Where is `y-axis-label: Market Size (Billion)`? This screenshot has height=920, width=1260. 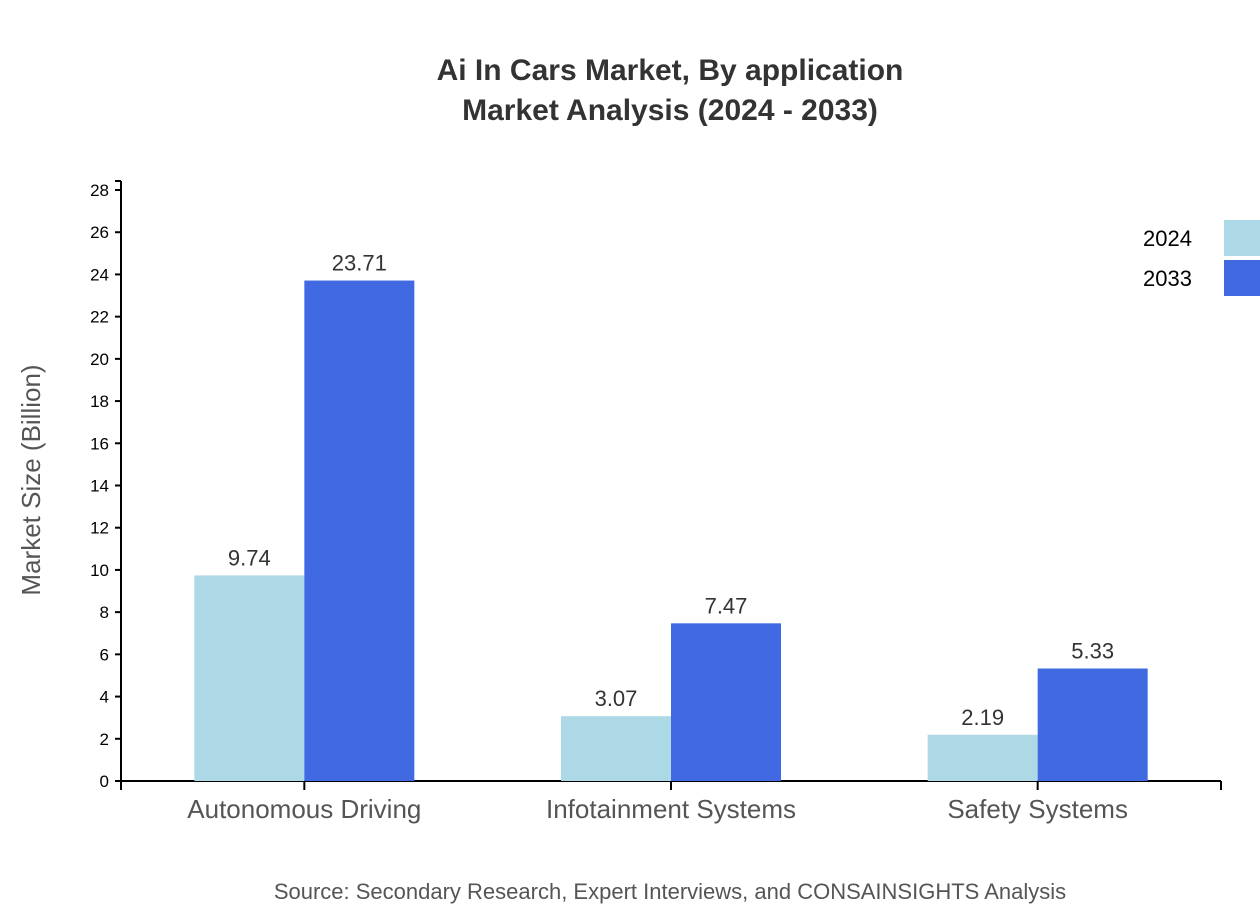
y-axis-label: Market Size (Billion) is located at coordinates (31, 479).